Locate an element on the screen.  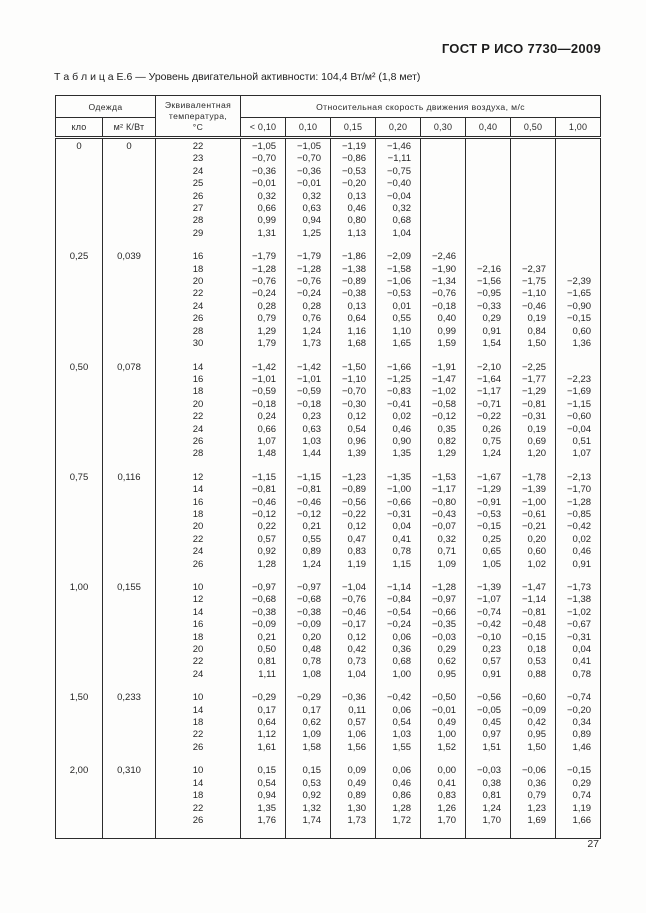
cell-pmv-value: 0,13 is located at coordinates (353, 307).